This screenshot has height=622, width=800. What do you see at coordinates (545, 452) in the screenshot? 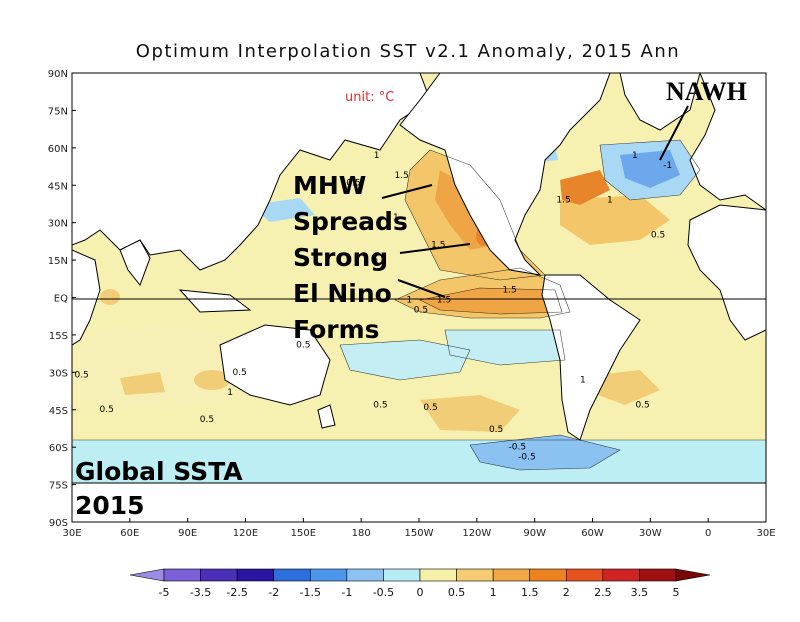
I see `southern-cool-patch` at bounding box center [545, 452].